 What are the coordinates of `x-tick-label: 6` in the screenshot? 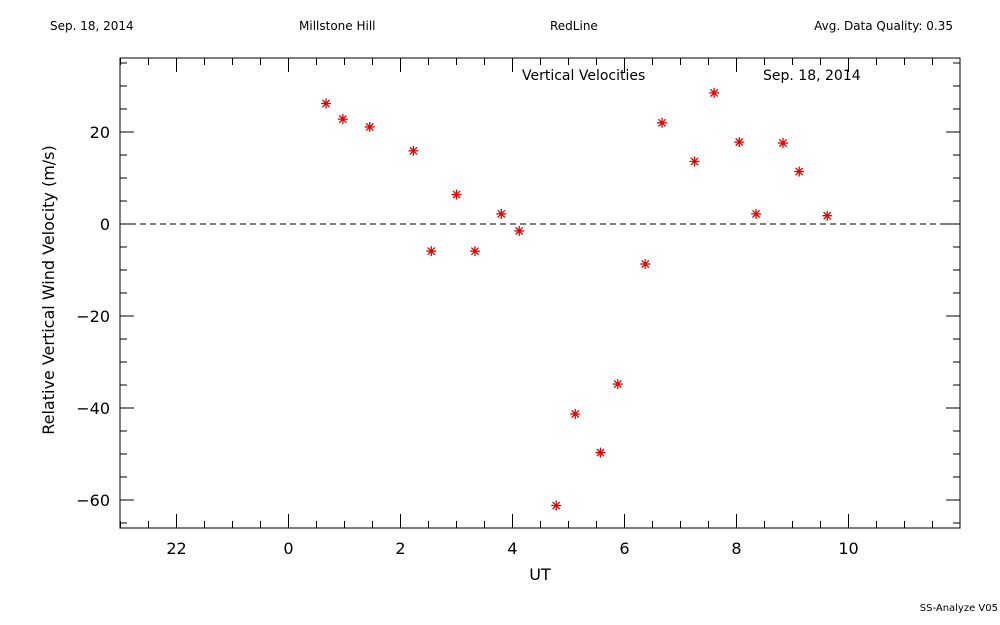 It's located at (624, 548).